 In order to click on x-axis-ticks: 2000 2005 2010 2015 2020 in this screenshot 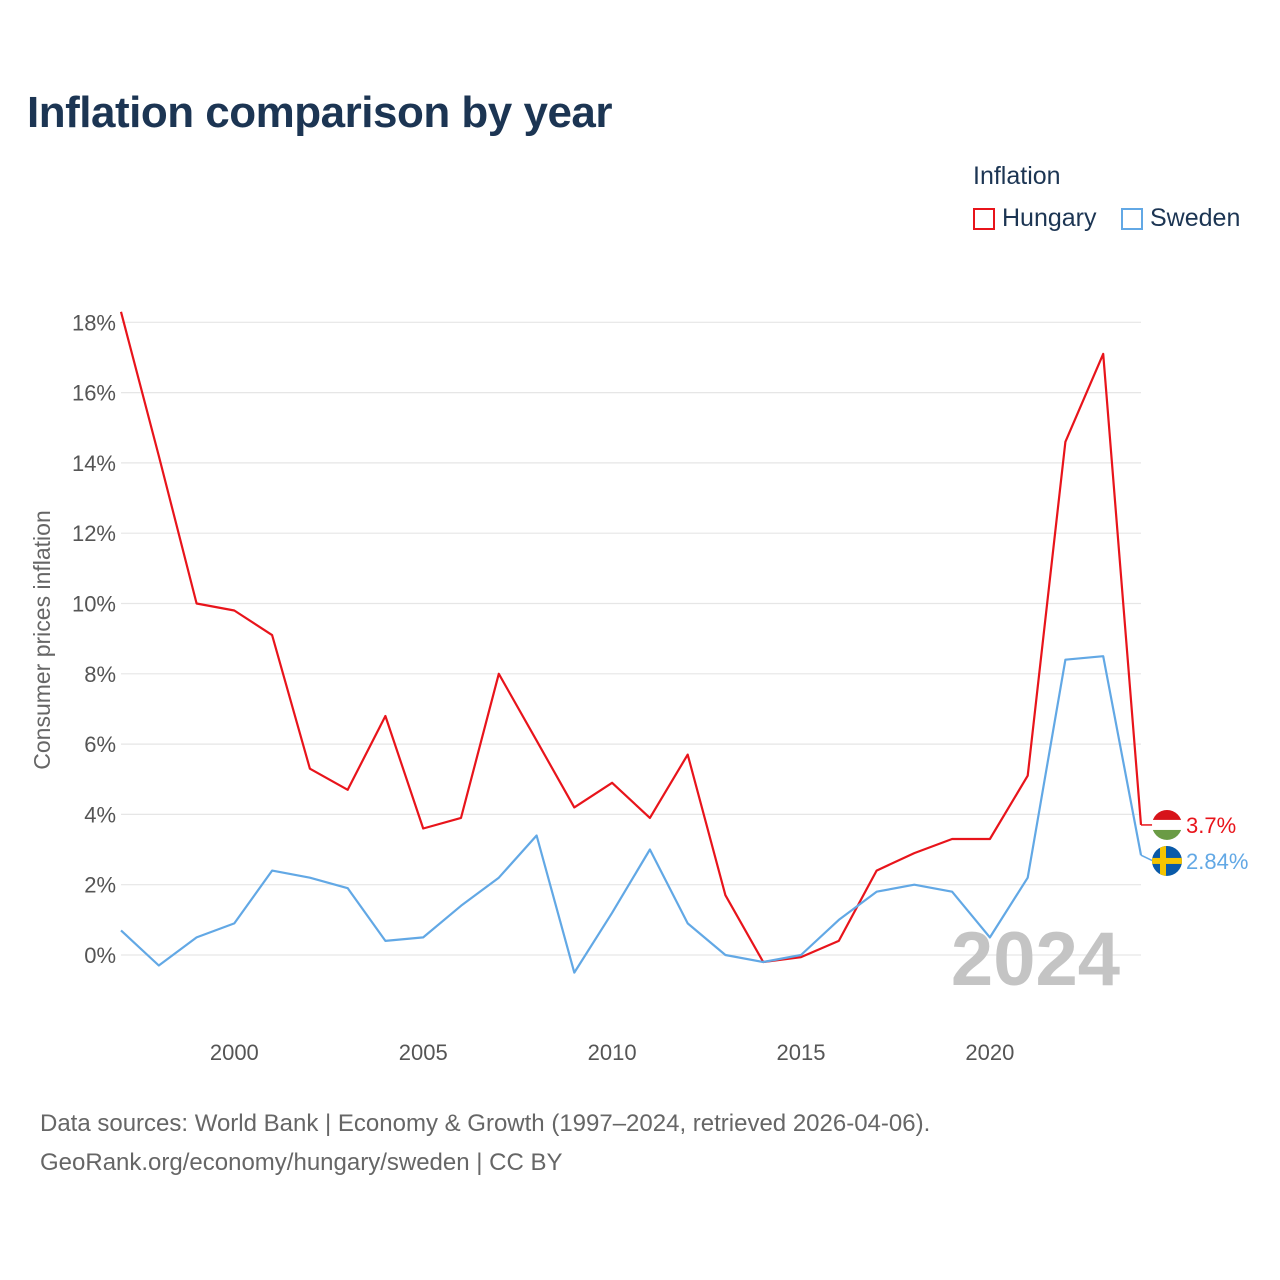, I will do `click(612, 1052)`.